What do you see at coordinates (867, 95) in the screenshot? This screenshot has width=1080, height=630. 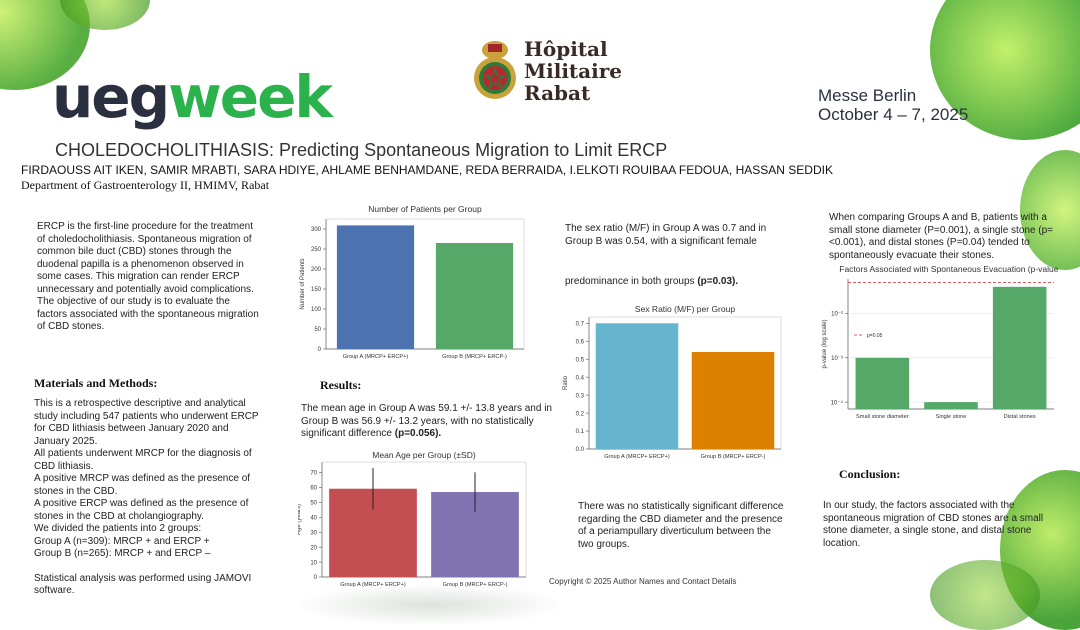 I see `venue-location: Messe Berlin` at bounding box center [867, 95].